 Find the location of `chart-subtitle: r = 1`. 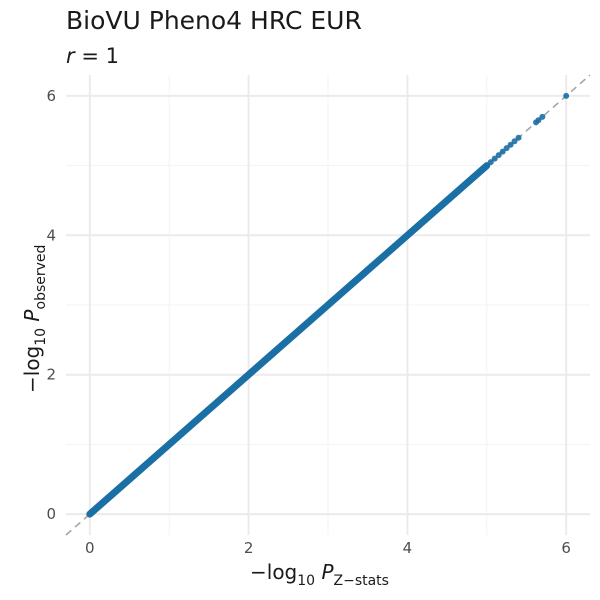

chart-subtitle: r = 1 is located at coordinates (92, 56).